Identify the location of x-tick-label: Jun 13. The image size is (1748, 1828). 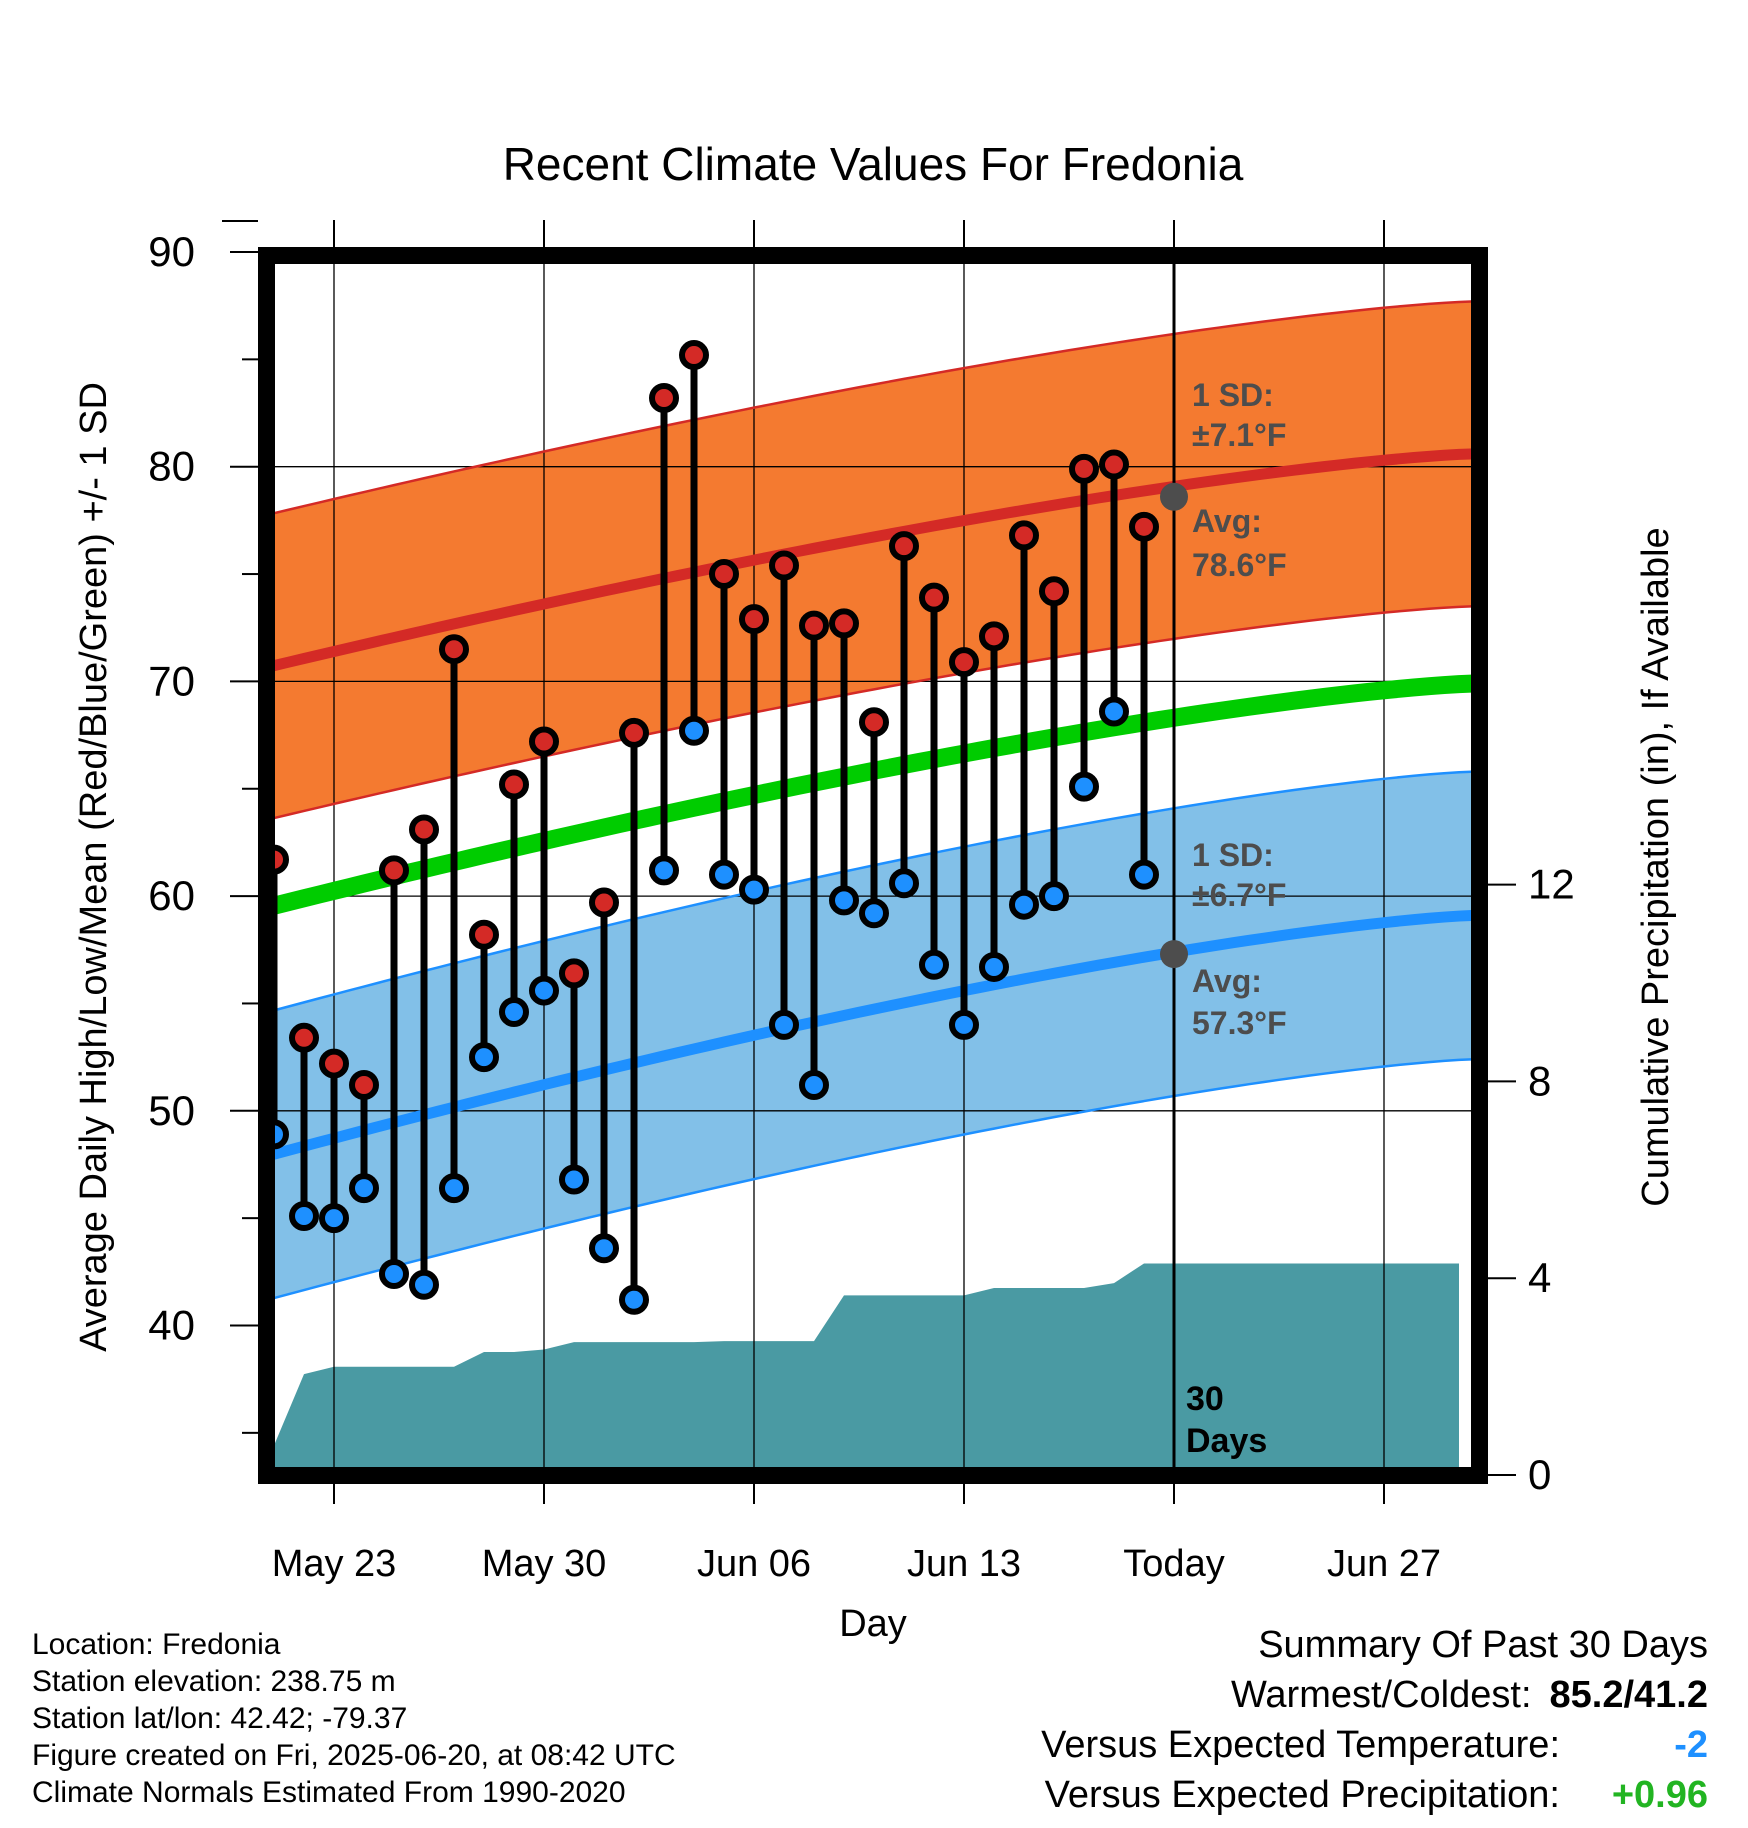
(964, 1564).